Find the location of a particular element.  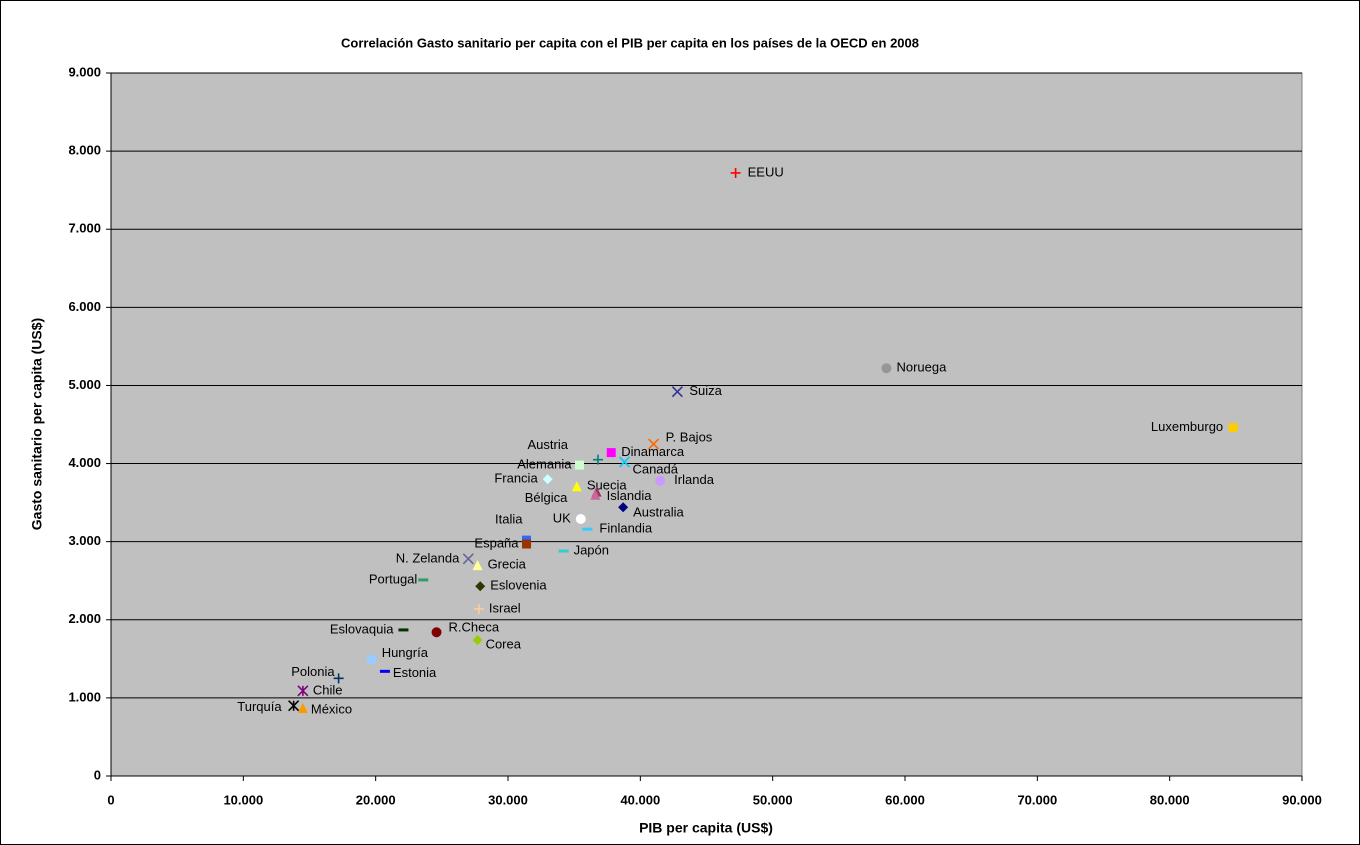

y-tick-label: 3.000 is located at coordinates (84, 540).